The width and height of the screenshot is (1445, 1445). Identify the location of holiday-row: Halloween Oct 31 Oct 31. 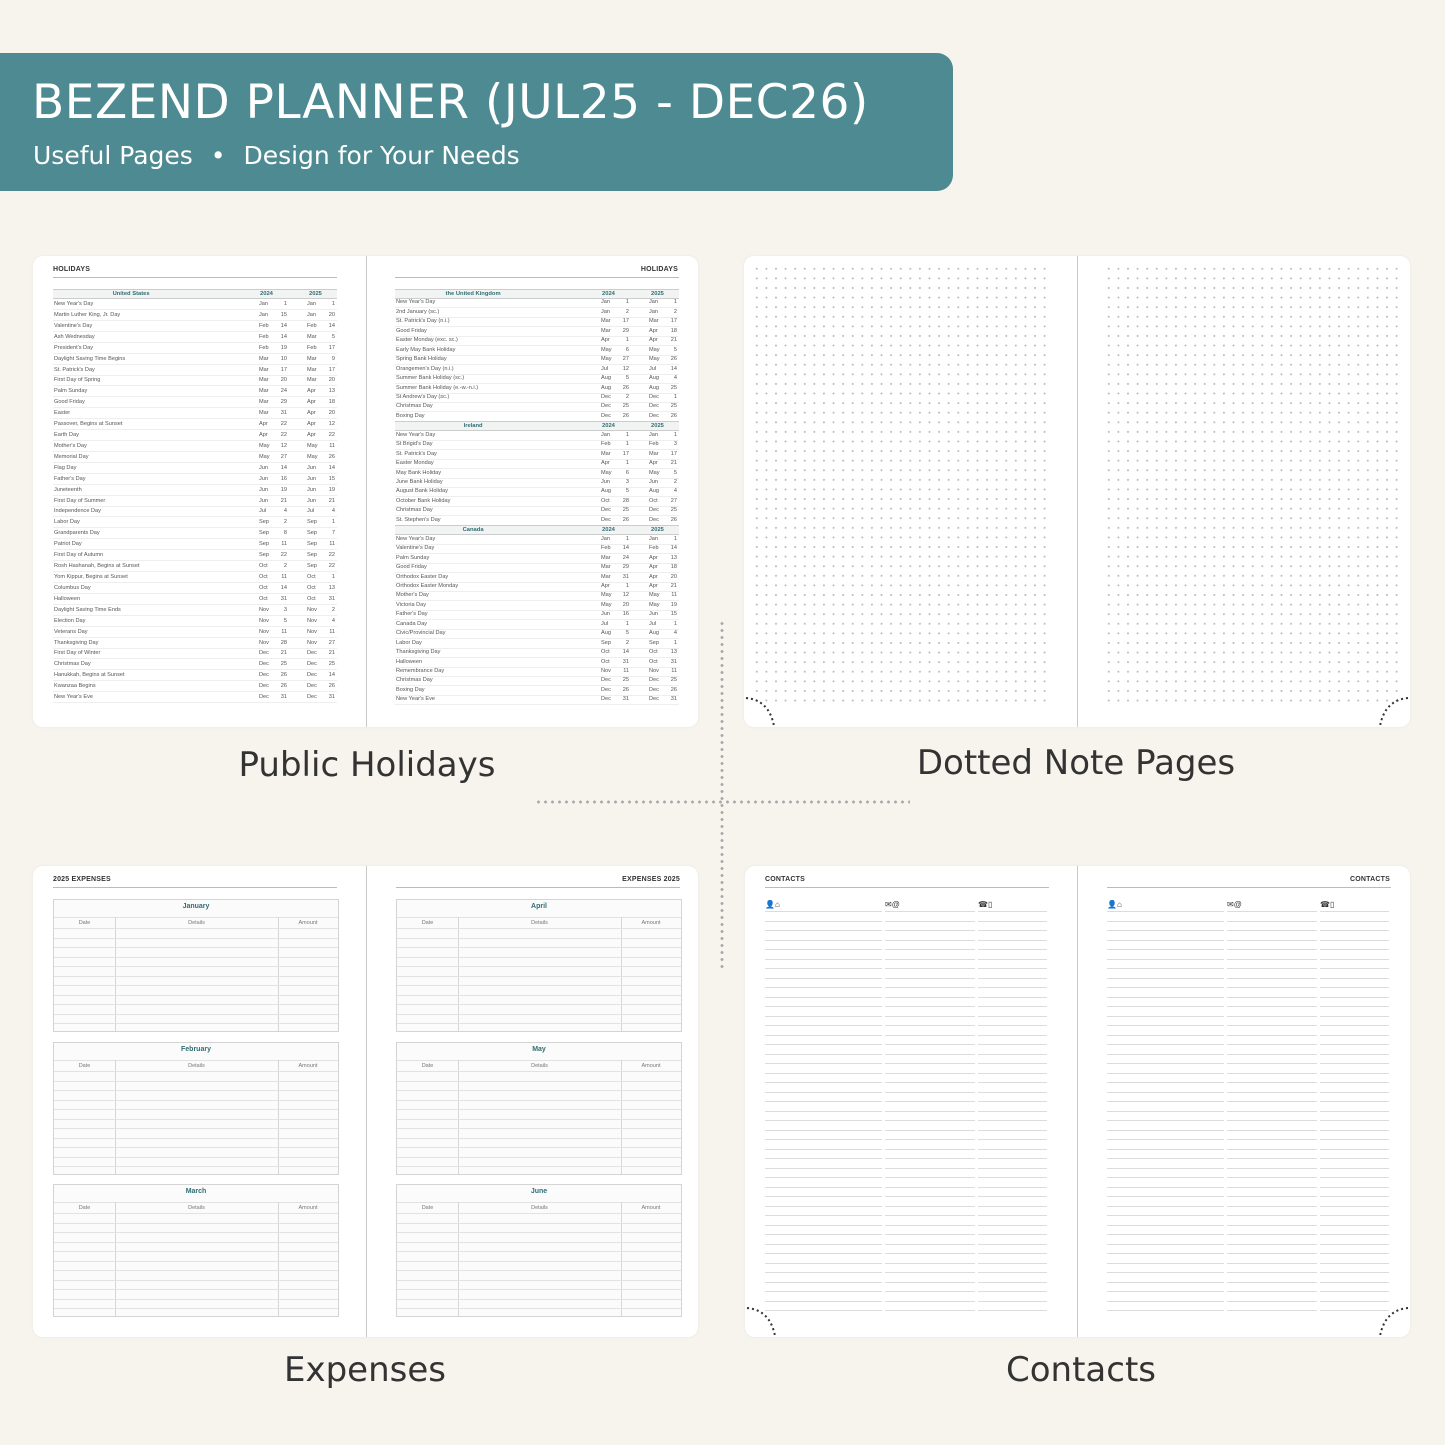
(195, 600).